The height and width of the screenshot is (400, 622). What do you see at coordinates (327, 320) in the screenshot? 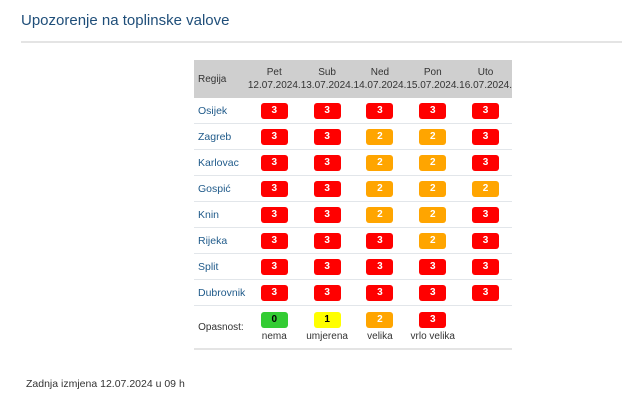
I see `legend-badge: 1` at bounding box center [327, 320].